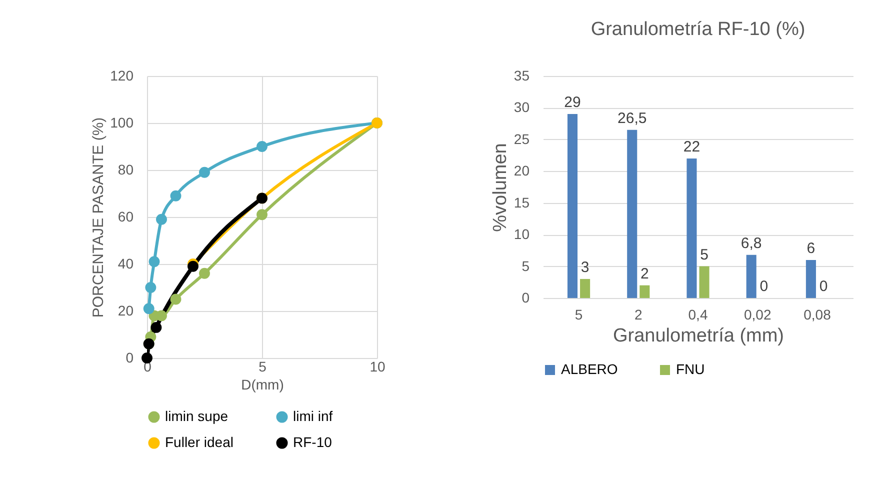 The image size is (874, 486). Describe the element at coordinates (698, 336) in the screenshot. I see `x-axis-title: Granulometría (mm)` at that location.